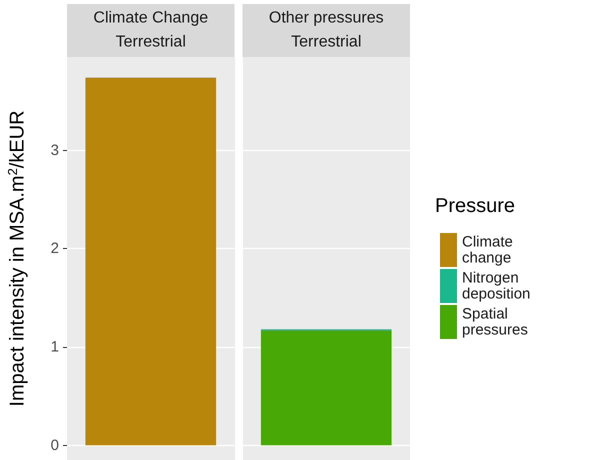 This screenshot has width=590, height=460. Describe the element at coordinates (54, 150) in the screenshot. I see `y-tick-label: 3` at that location.